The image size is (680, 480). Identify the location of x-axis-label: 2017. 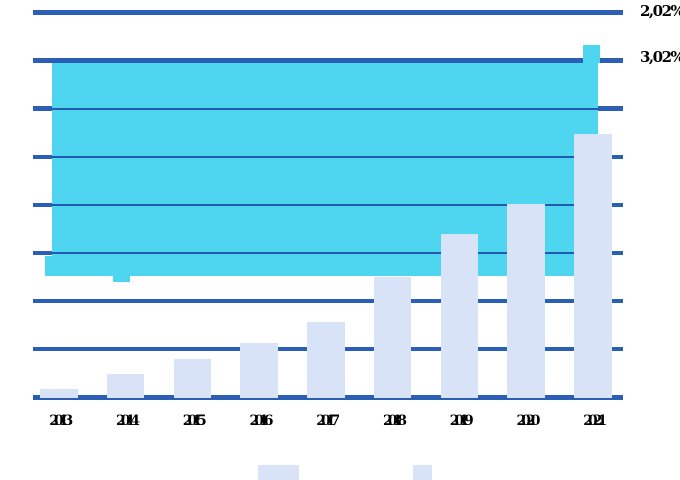
(328, 421).